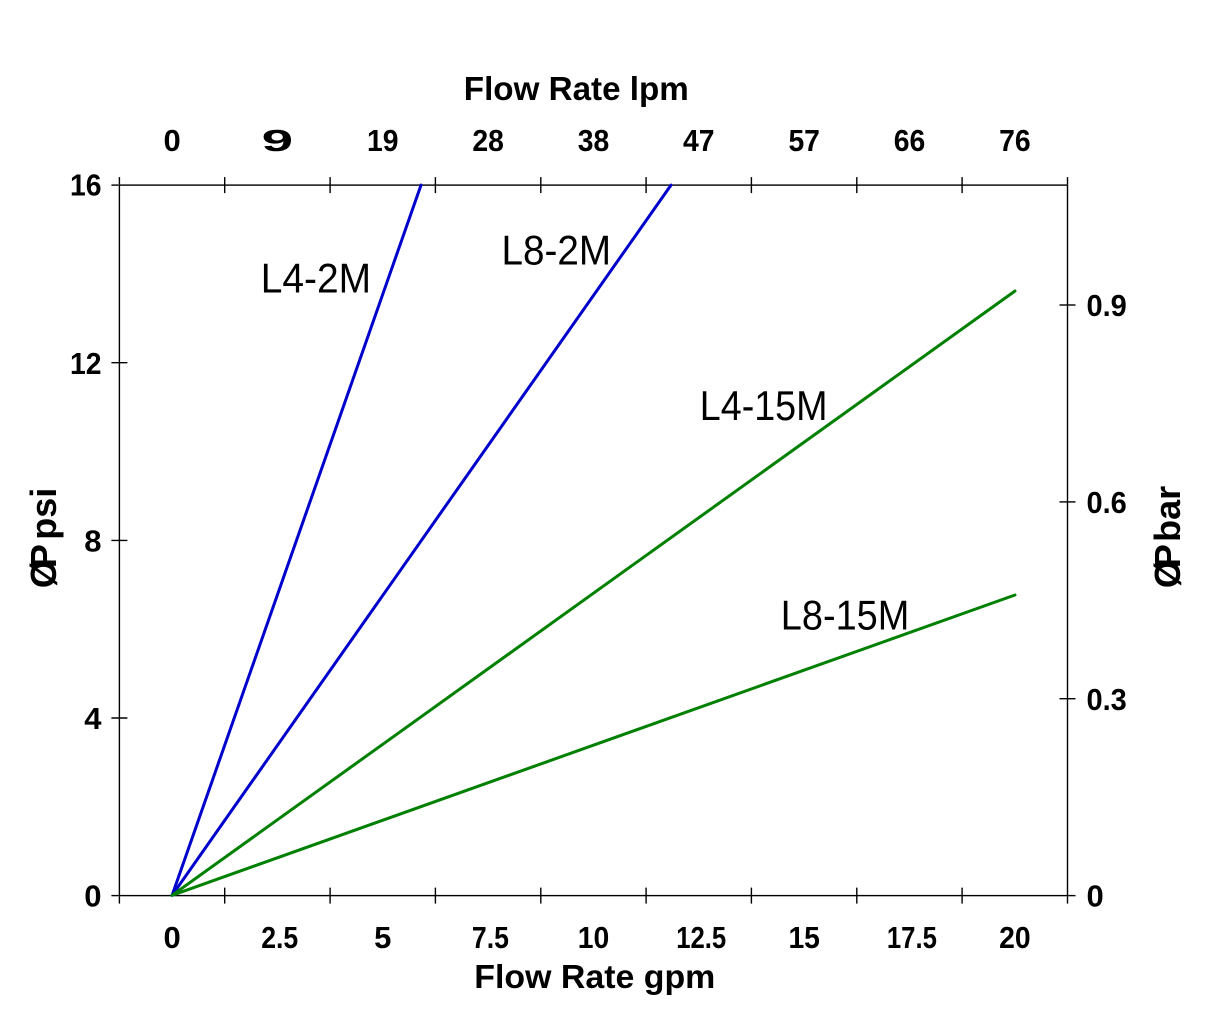  I want to click on svg-text: L8-15M, so click(845, 614).